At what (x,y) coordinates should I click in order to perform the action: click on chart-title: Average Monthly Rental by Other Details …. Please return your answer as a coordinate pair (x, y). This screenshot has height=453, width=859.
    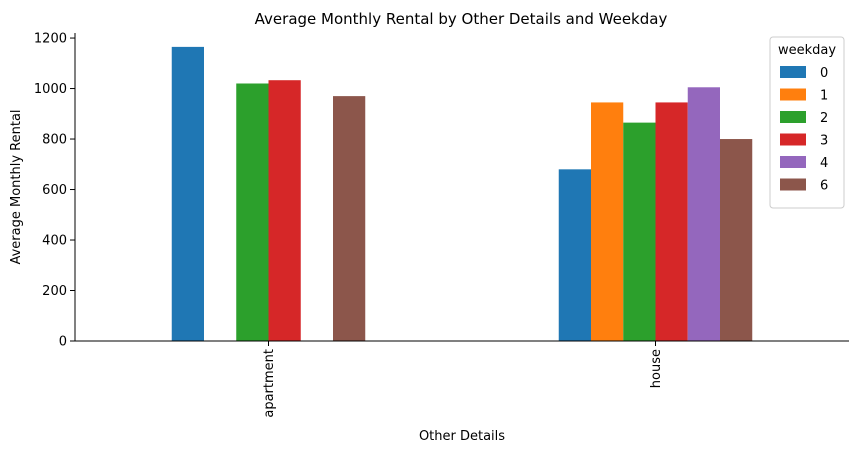
    Looking at the image, I should click on (461, 19).